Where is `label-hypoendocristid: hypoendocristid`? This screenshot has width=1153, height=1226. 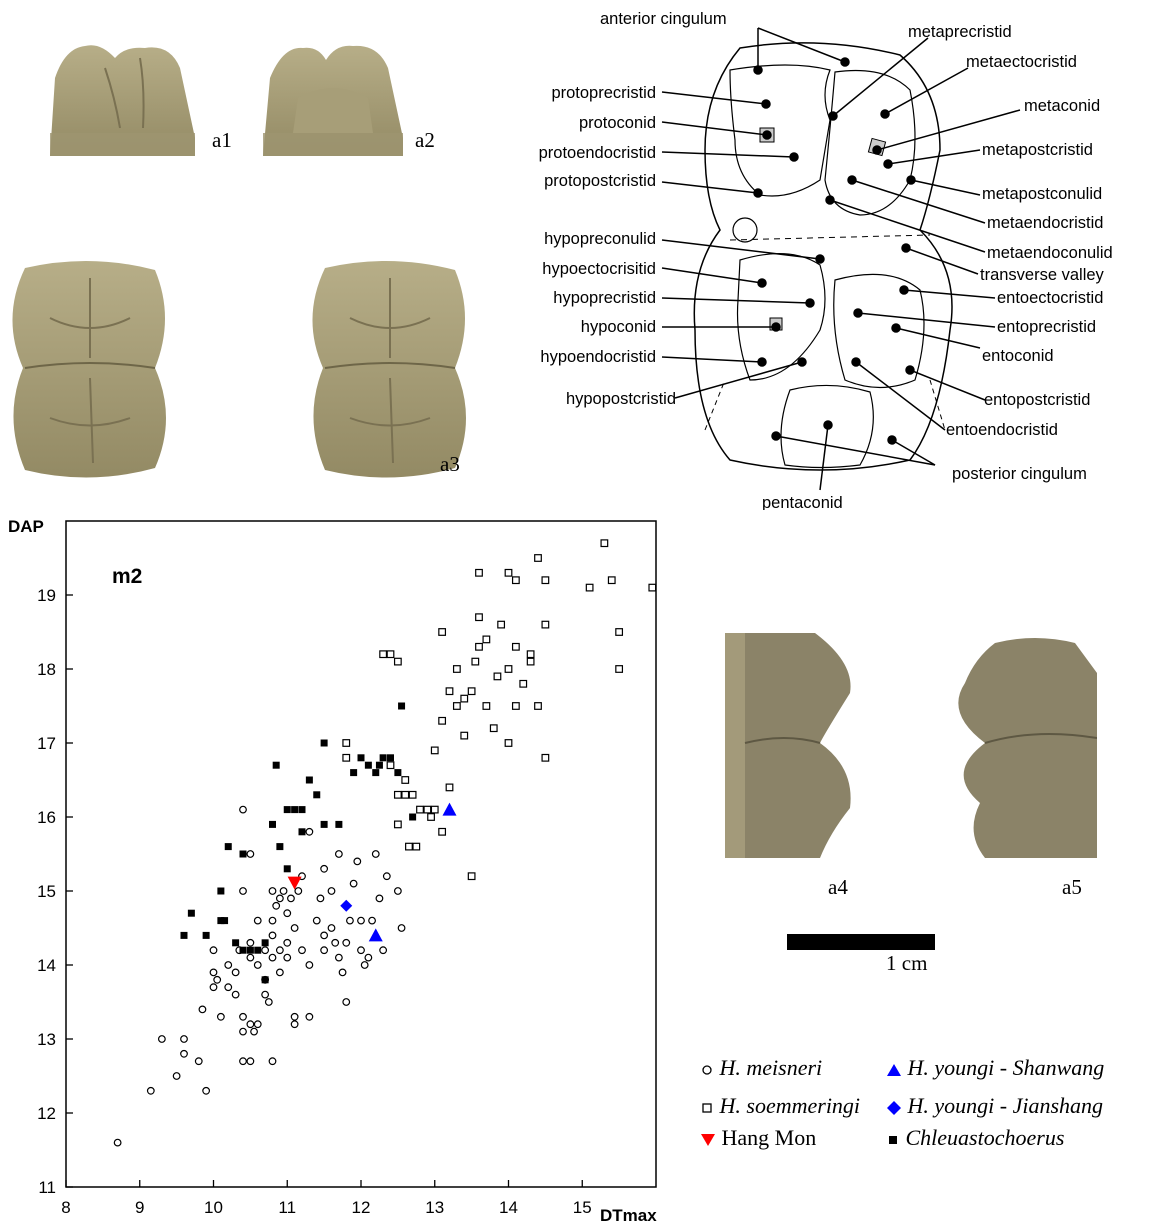 label-hypoendocristid: hypoendocristid is located at coordinates (598, 357).